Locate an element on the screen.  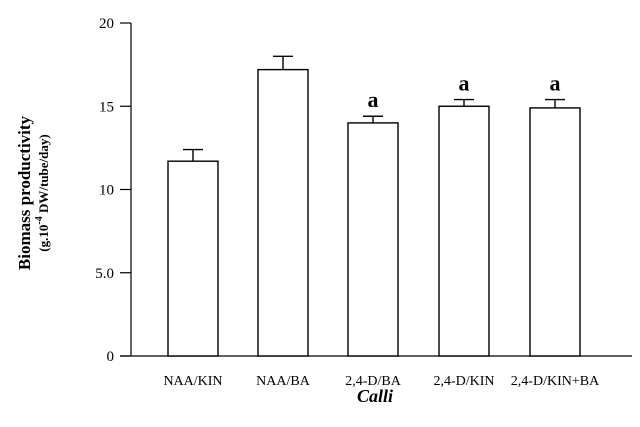
x-tick-label: 2,4-D/KIN+BA is located at coordinates (555, 381).